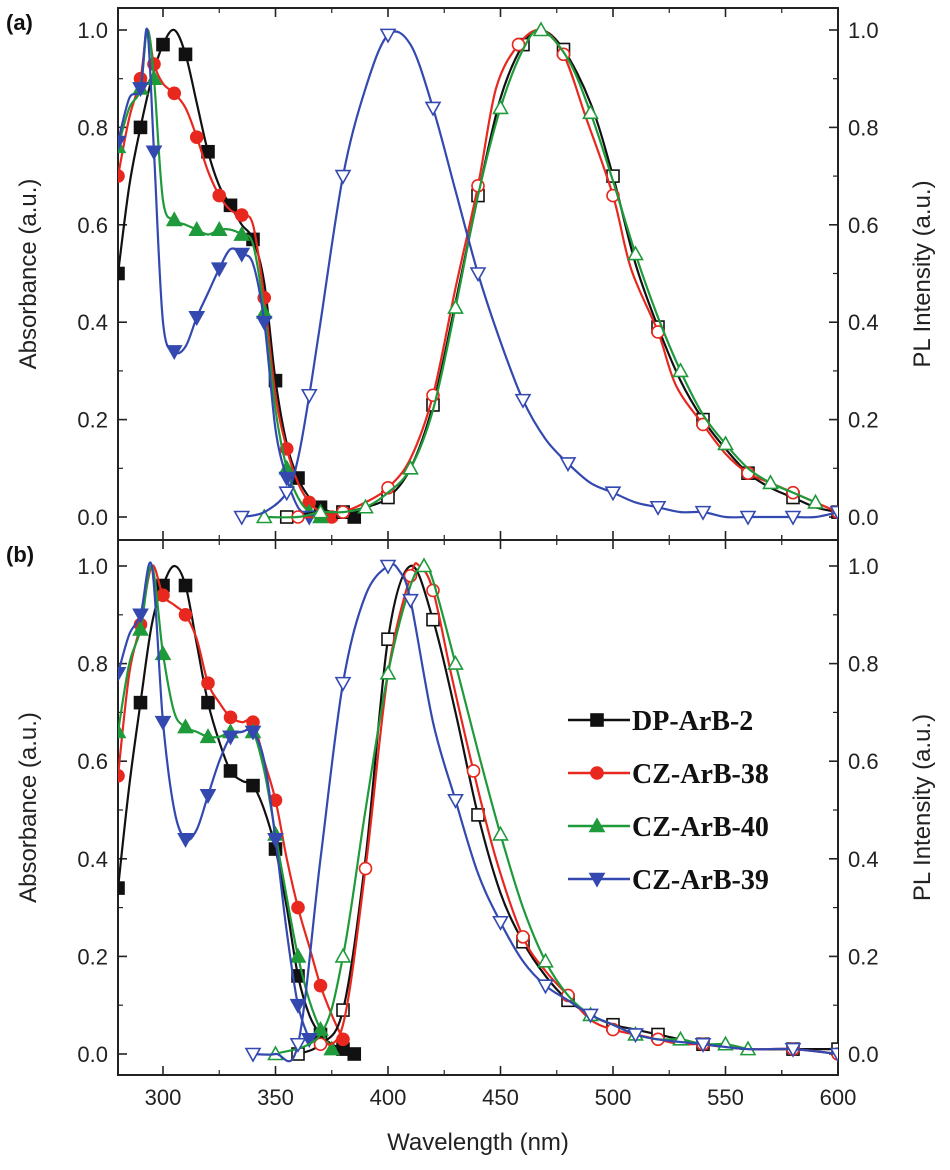 The image size is (950, 1170). What do you see at coordinates (863, 30) in the screenshot?
I see `right-y-tick-label: 1.0` at bounding box center [863, 30].